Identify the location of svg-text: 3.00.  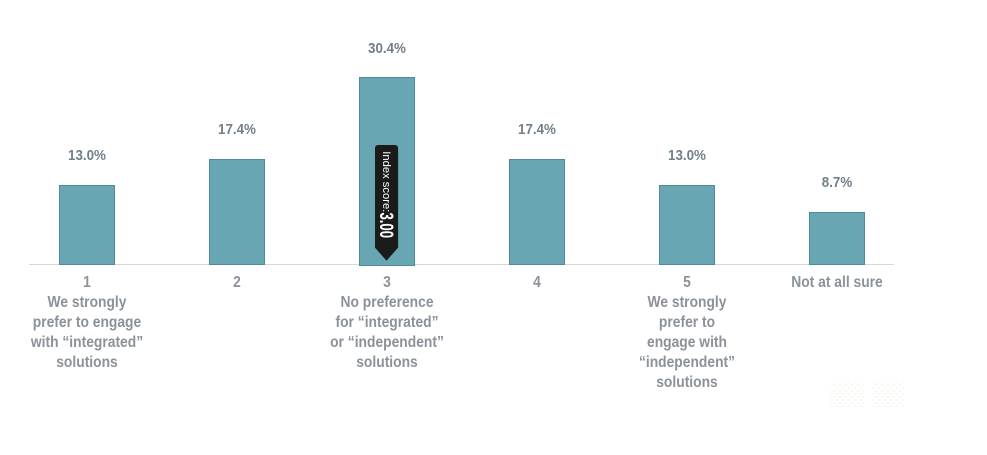
(386, 226).